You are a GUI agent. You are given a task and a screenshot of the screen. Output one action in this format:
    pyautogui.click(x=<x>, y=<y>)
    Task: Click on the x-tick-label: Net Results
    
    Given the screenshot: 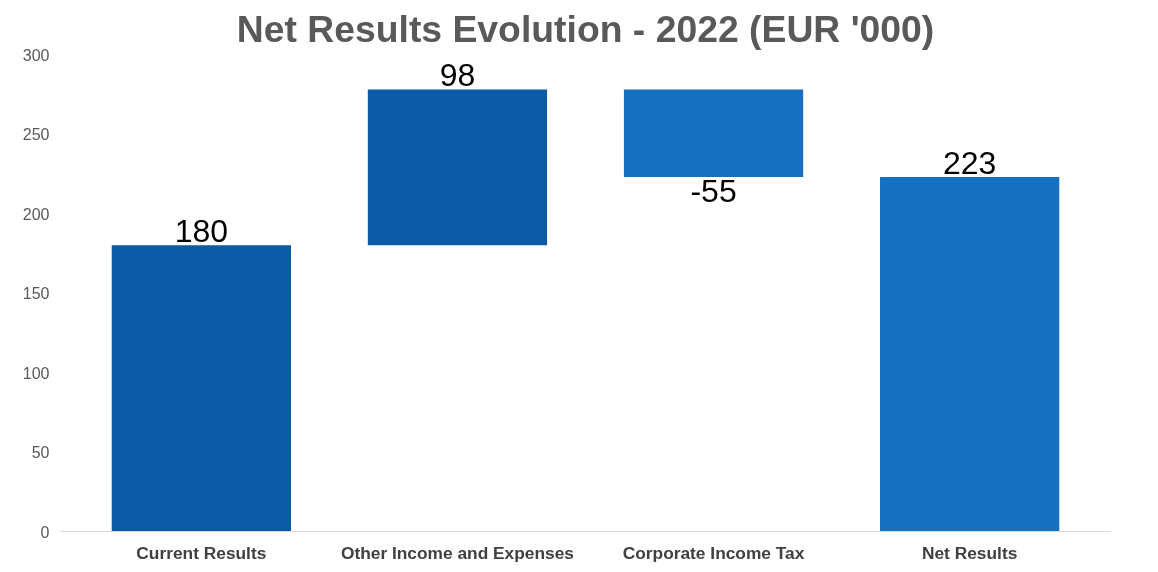 What is the action you would take?
    pyautogui.click(x=969, y=552)
    